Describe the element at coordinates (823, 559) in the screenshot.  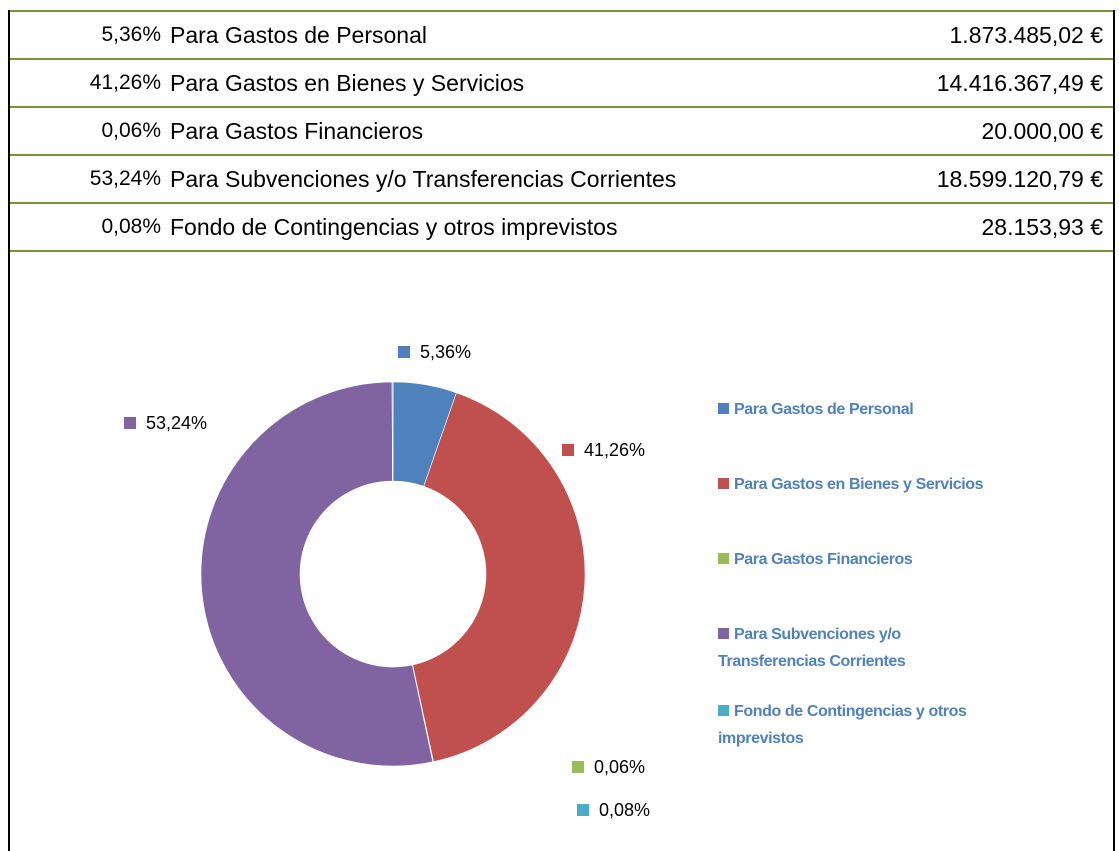
I see `legend-label: Para Gastos Financieros` at that location.